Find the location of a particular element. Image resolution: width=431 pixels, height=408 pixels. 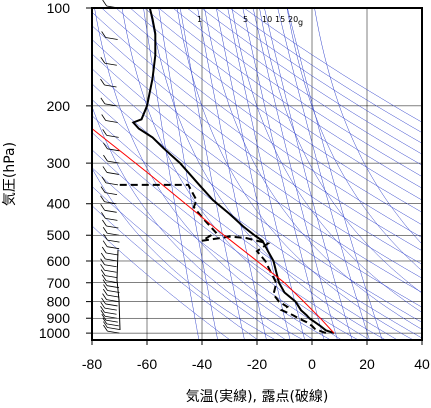

y-axis-title: 気圧(hPa) is located at coordinates (10, 174).